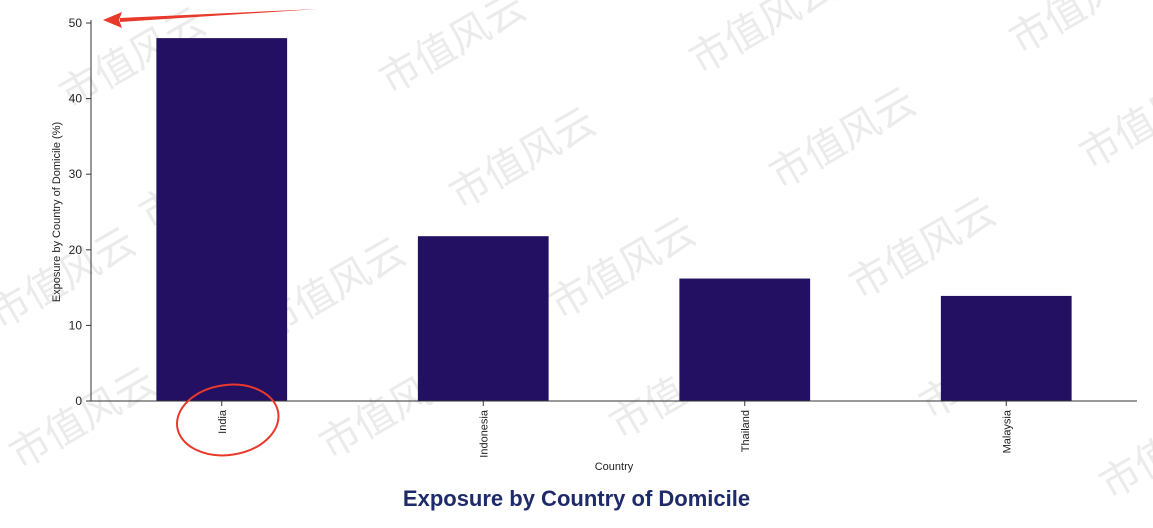 The height and width of the screenshot is (528, 1153). What do you see at coordinates (80, 212) in the screenshot?
I see `y-ticks: 0 10 20 30 40 50` at bounding box center [80, 212].